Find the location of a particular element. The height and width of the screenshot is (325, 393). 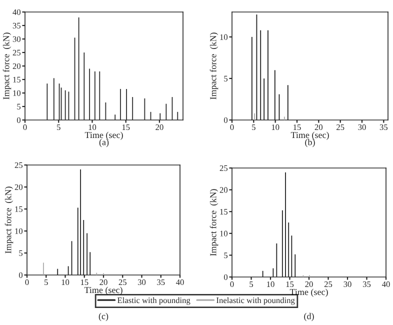

text: (c) is located at coordinates (103, 317).